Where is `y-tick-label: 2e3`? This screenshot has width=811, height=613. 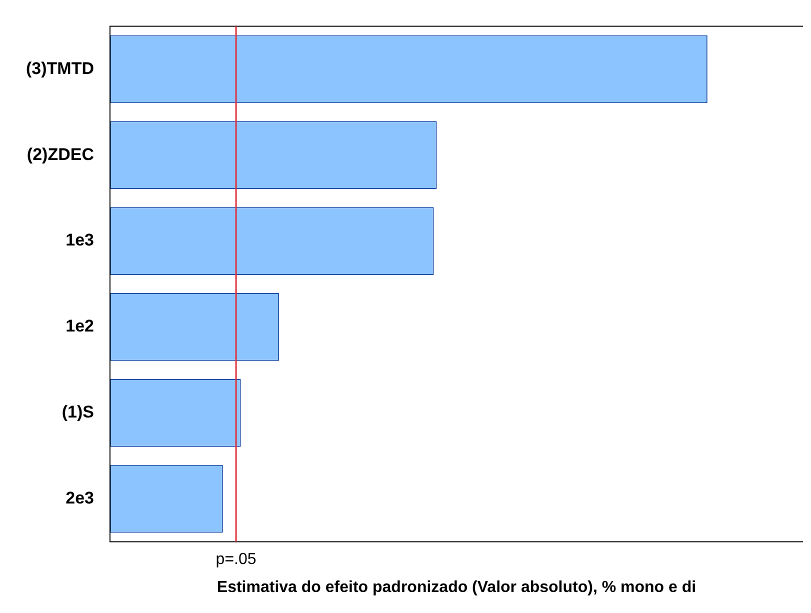 y-tick-label: 2e3 is located at coordinates (80, 498).